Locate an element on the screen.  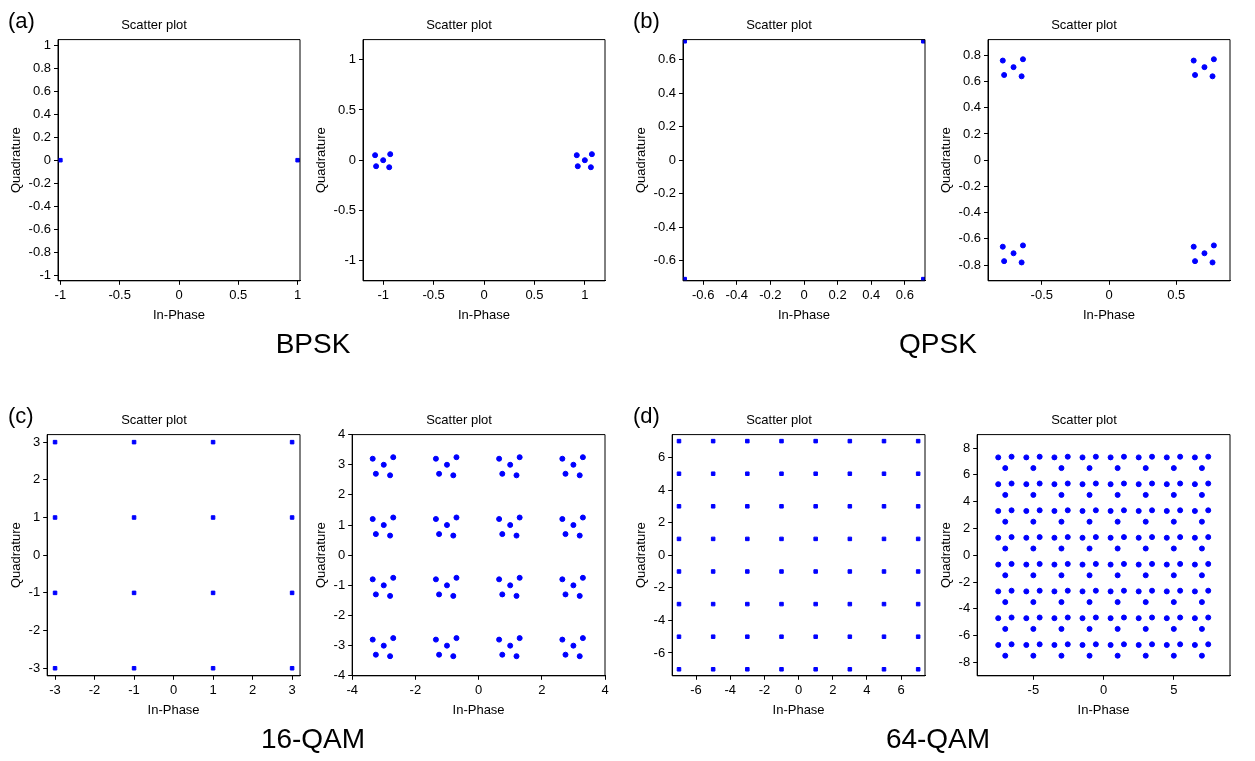
x-tick-label: 4 is located at coordinates (867, 690).